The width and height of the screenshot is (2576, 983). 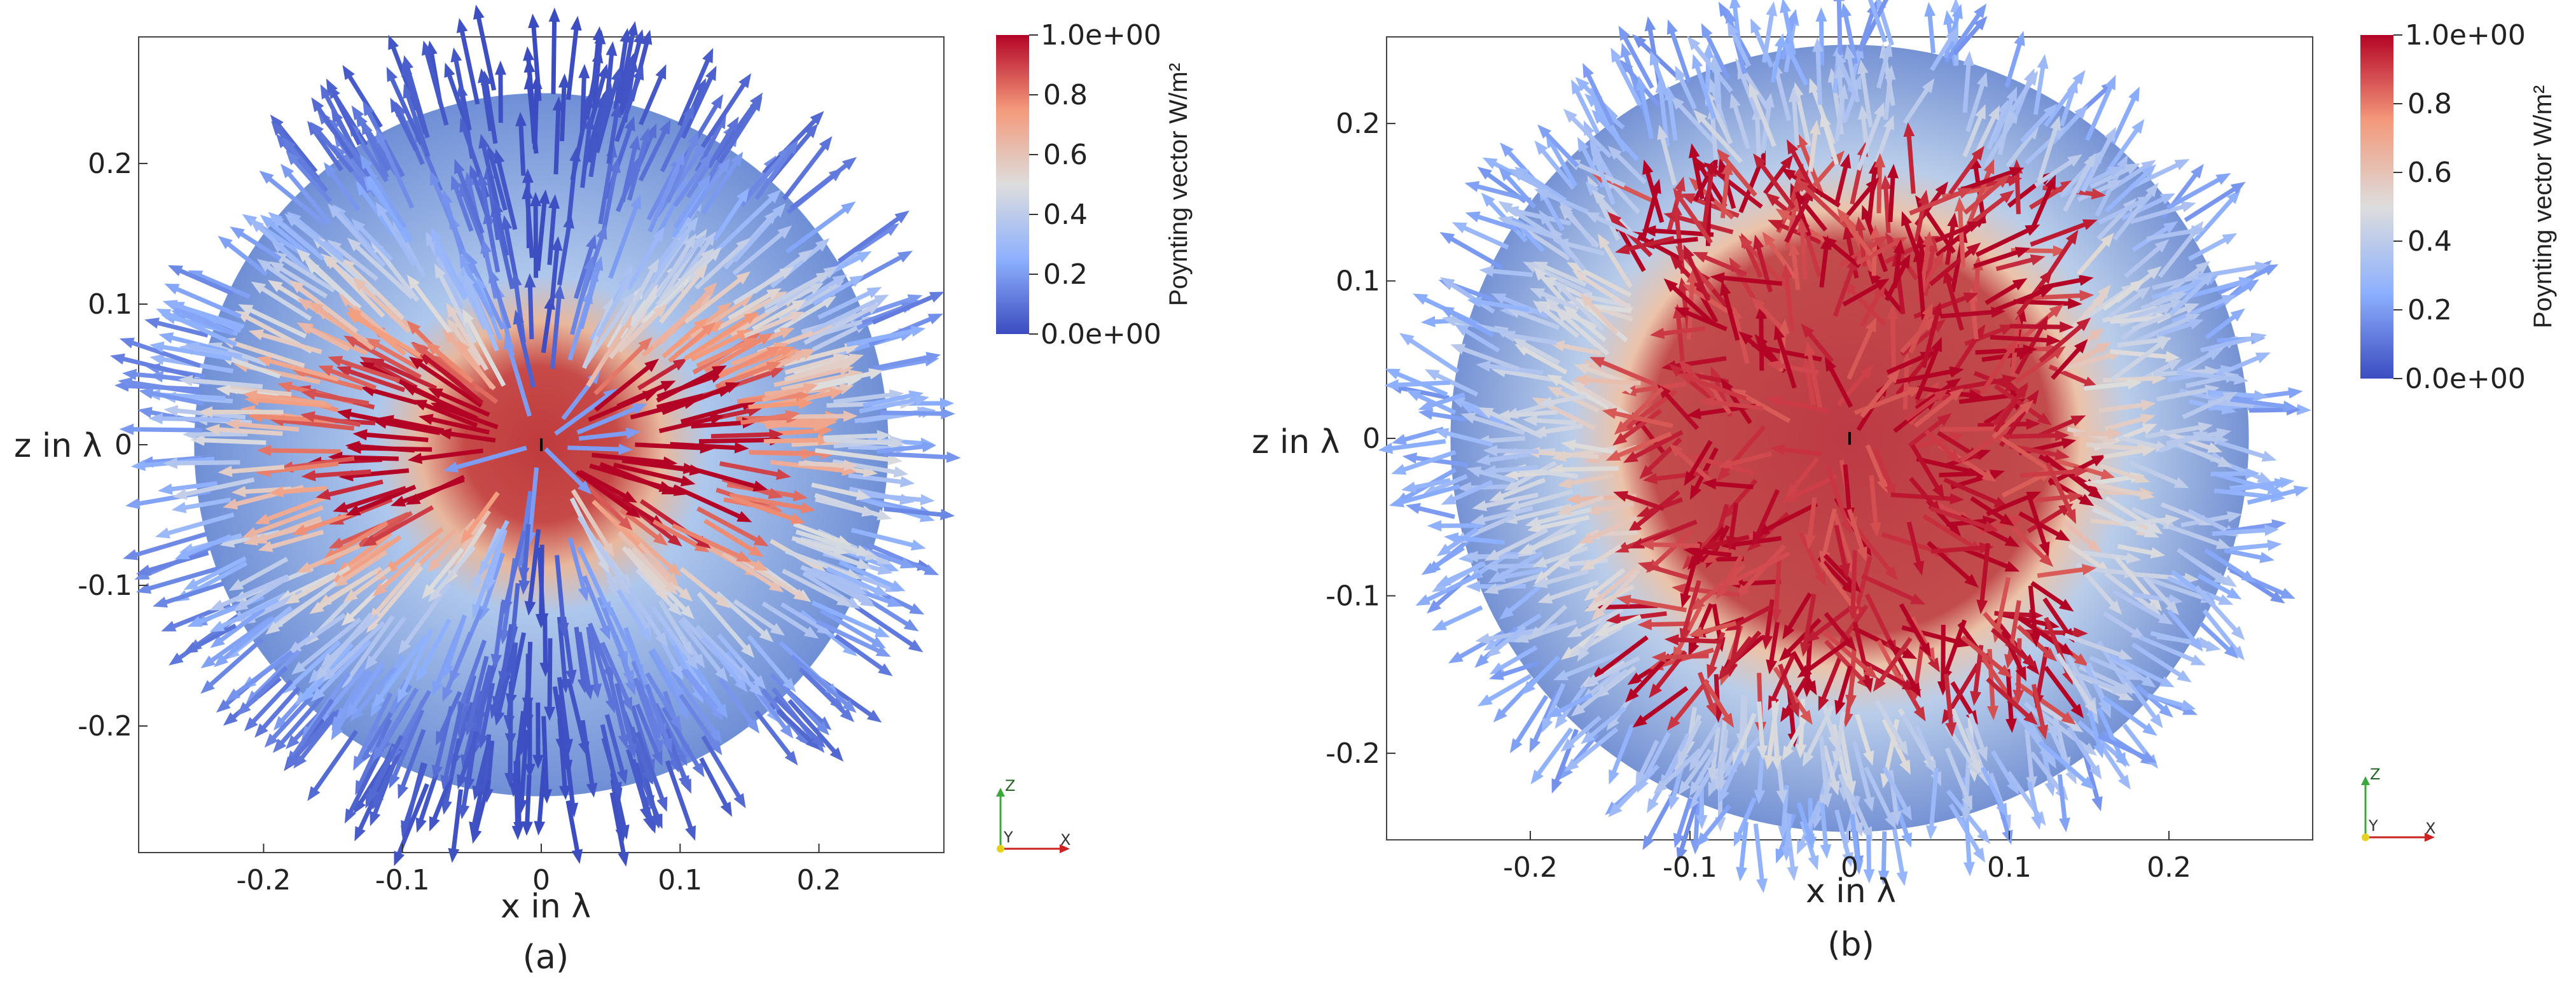 I want to click on colorbar-gradient, so click(x=1012, y=184).